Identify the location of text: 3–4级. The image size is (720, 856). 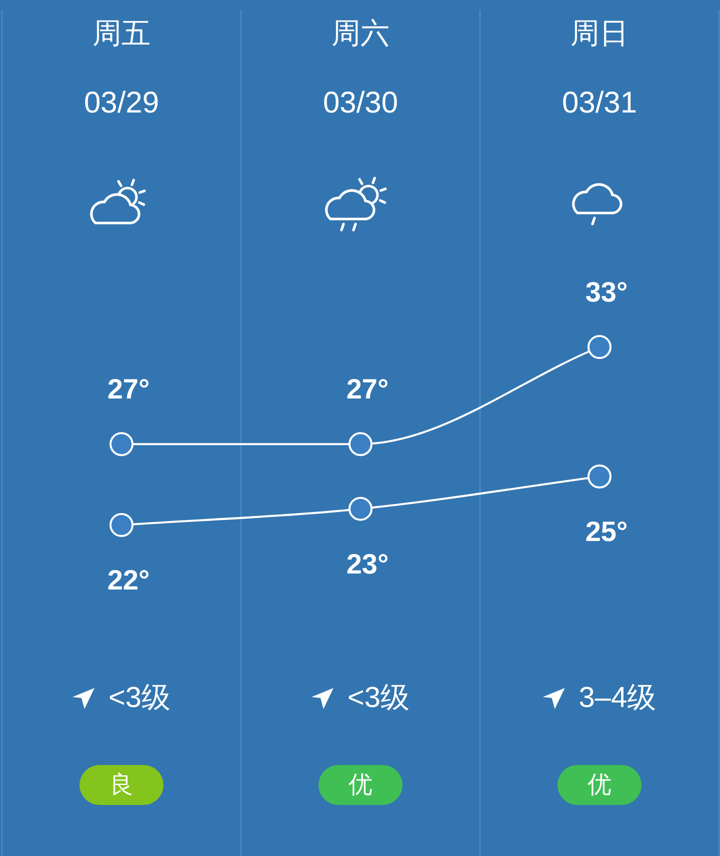
(617, 698).